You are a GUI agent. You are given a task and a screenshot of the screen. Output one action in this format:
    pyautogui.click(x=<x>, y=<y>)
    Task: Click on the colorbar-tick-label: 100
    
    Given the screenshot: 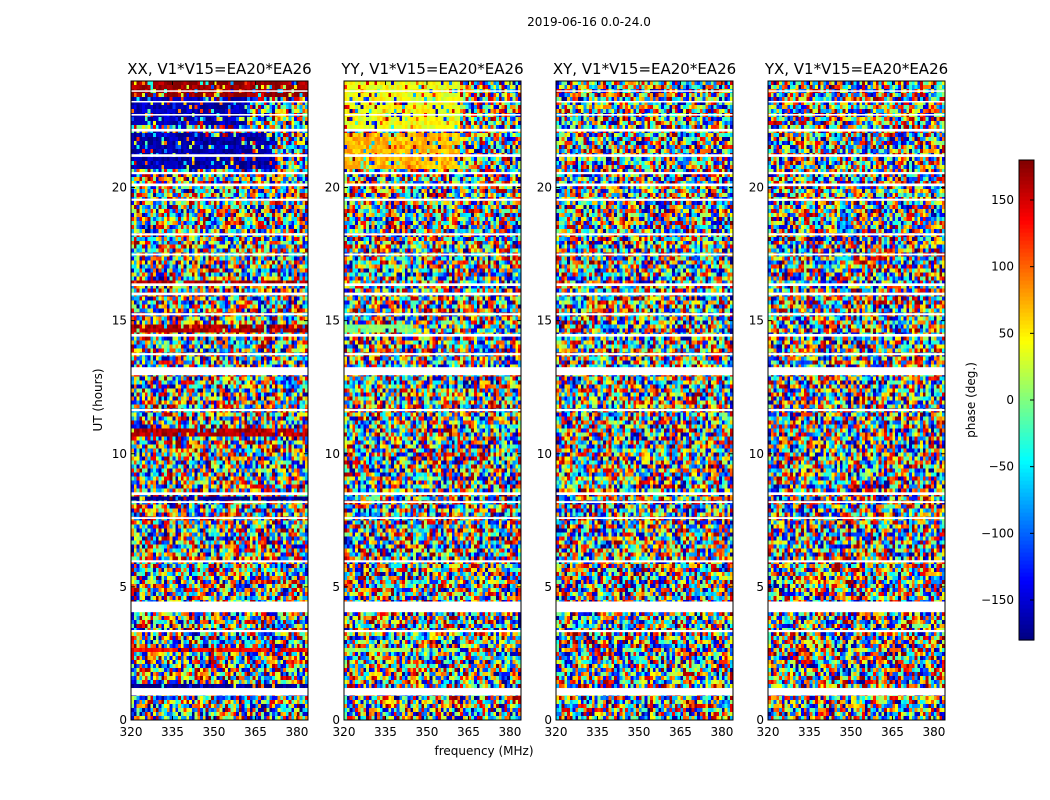 What is the action you would take?
    pyautogui.click(x=1002, y=267)
    